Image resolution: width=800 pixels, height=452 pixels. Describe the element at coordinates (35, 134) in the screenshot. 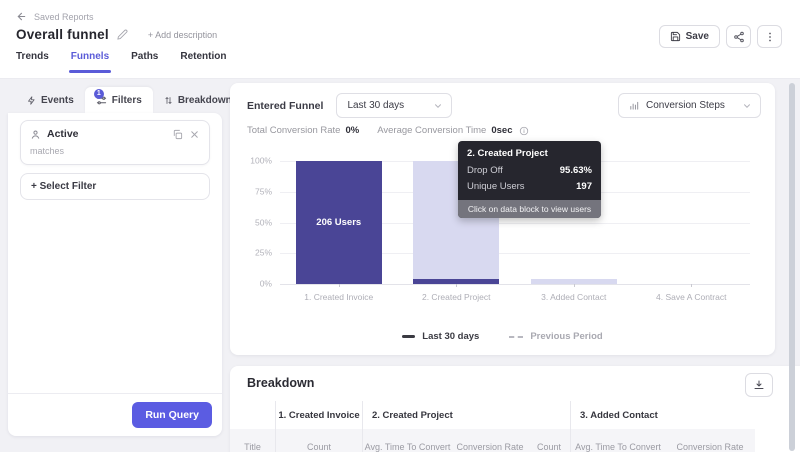

I see `user-icon` at that location.